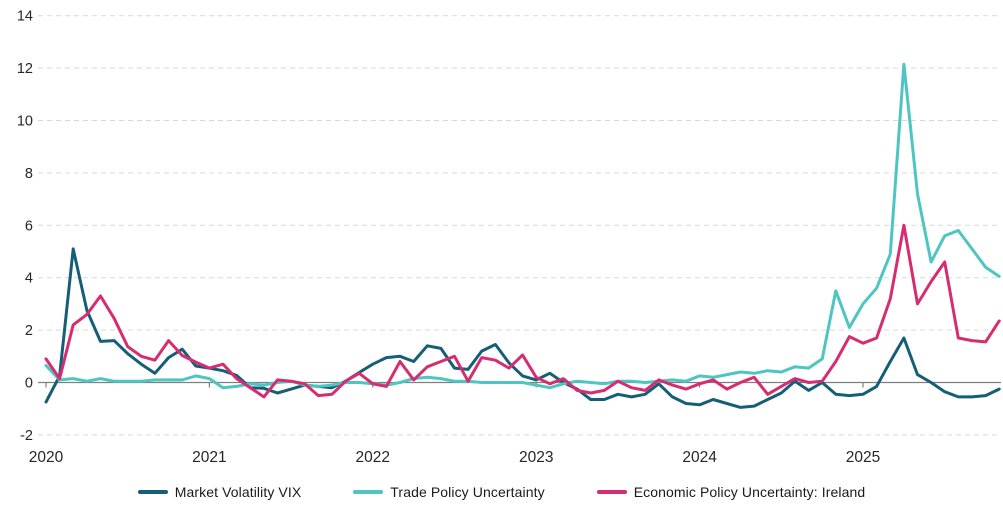 The height and width of the screenshot is (507, 1003). What do you see at coordinates (29, 331) in the screenshot?
I see `y-tick-label: 2` at bounding box center [29, 331].